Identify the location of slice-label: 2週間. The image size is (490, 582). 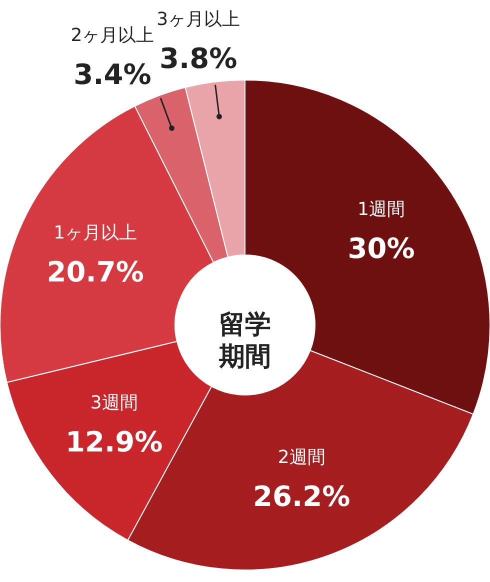
(302, 457).